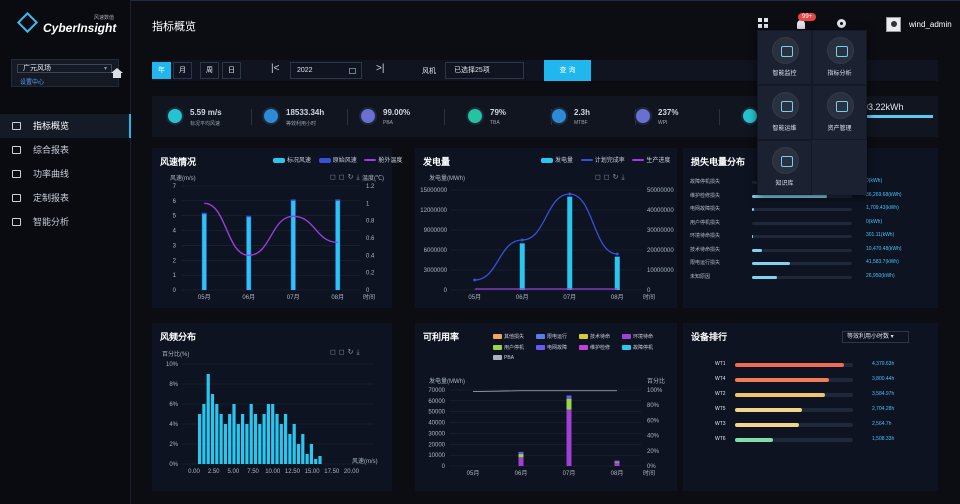  What do you see at coordinates (784, 167) in the screenshot?
I see `menu-item-knowledge: 知识库` at bounding box center [784, 167].